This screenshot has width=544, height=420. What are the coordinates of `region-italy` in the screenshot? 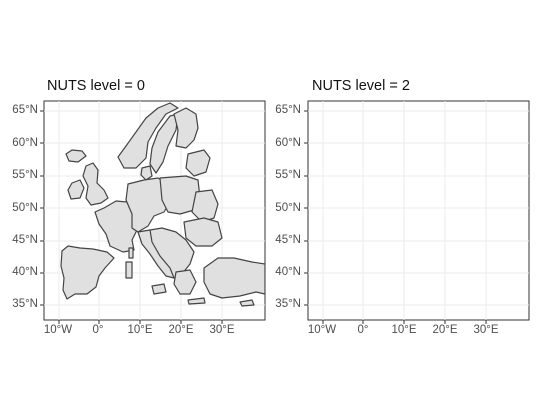 It's located at (156, 254).